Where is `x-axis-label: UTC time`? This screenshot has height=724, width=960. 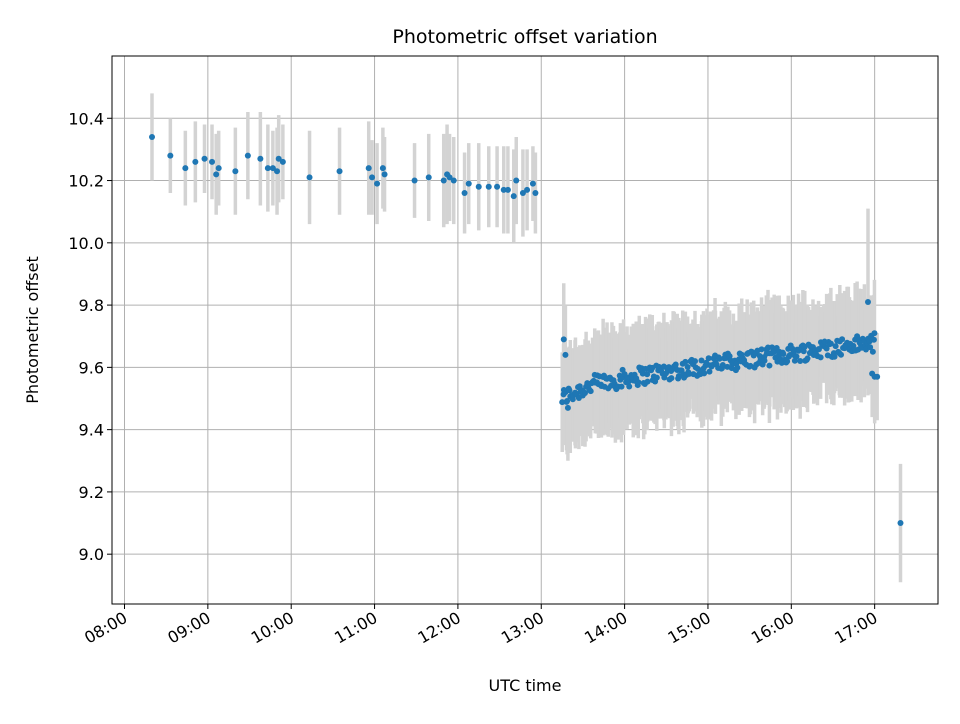
x-axis-label: UTC time is located at coordinates (525, 685).